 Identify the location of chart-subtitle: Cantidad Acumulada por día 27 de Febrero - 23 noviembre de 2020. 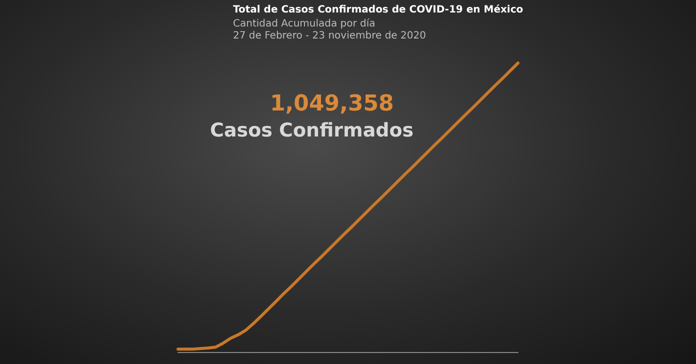
(329, 30).